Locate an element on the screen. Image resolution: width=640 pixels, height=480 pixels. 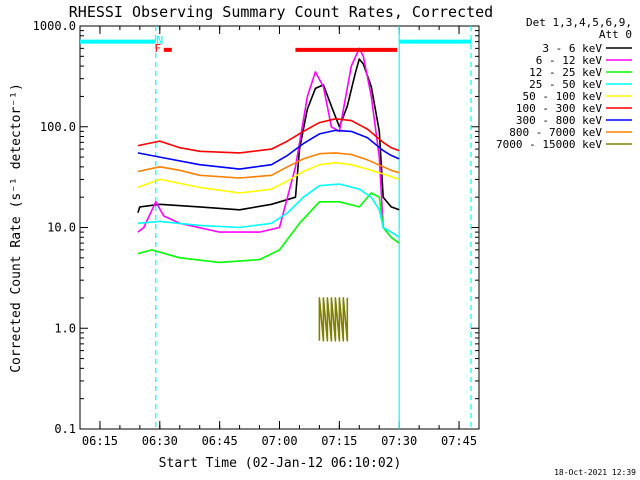
footer-timestamp: 18-Oct-2021 12:39 is located at coordinates (595, 472).